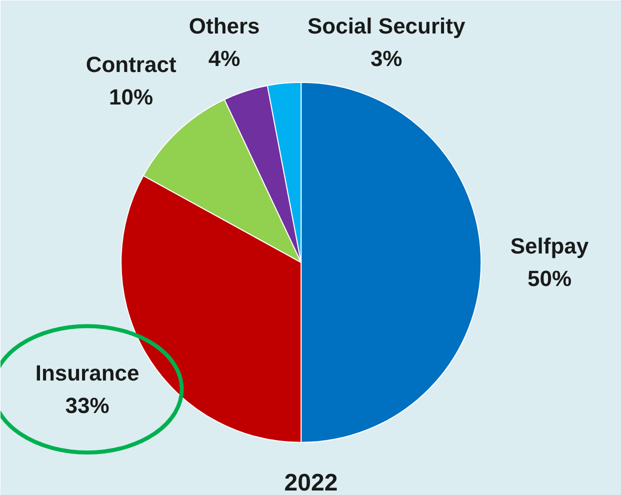 The width and height of the screenshot is (621, 495). What do you see at coordinates (131, 97) in the screenshot?
I see `data-label: 10%` at bounding box center [131, 97].